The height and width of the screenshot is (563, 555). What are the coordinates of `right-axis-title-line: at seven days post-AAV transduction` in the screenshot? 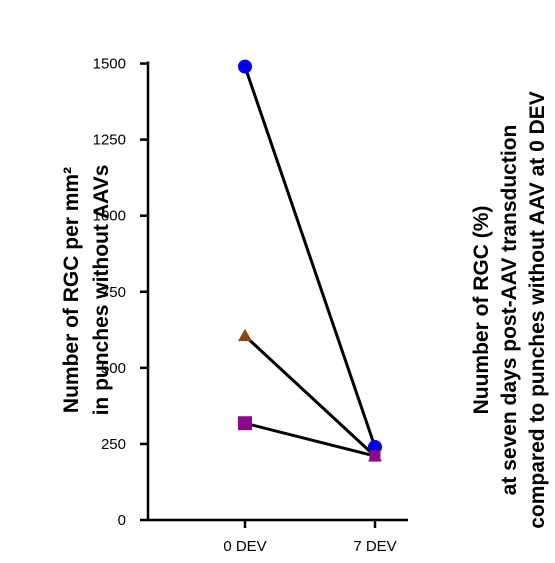 It's located at (509, 310).